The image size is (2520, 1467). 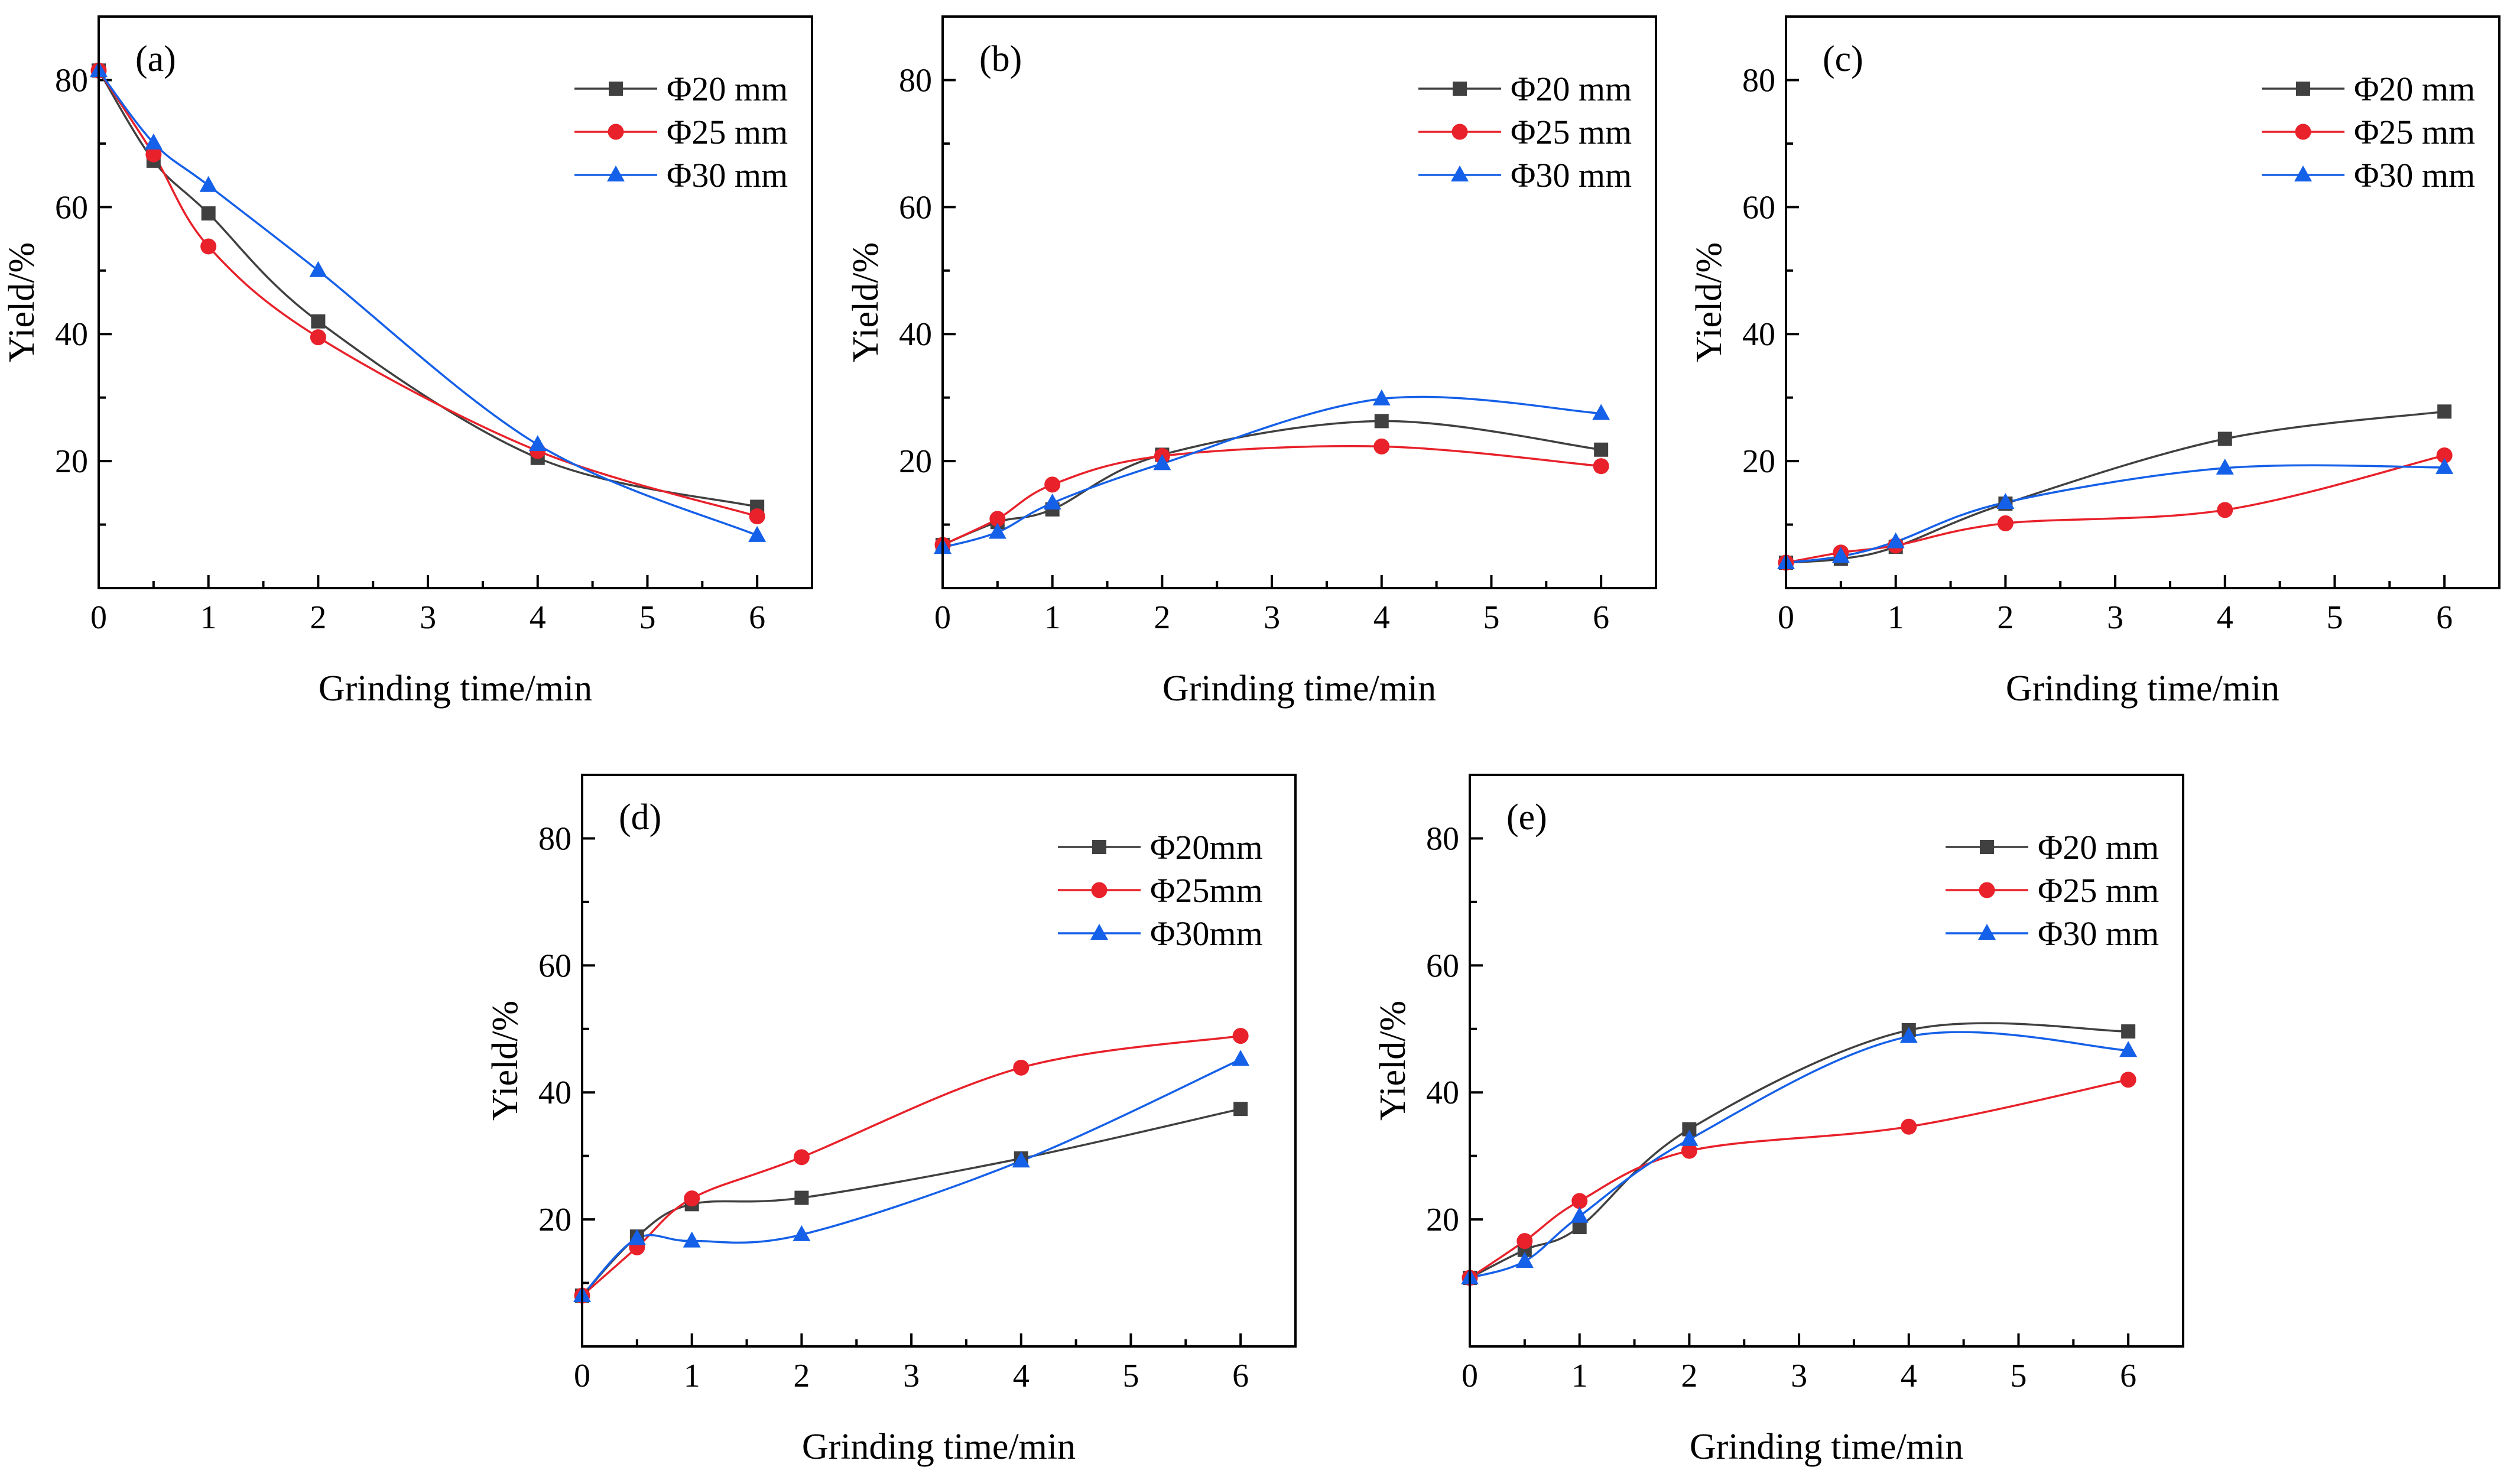 I want to click on legend-label: Φ20mm, so click(x=1206, y=847).